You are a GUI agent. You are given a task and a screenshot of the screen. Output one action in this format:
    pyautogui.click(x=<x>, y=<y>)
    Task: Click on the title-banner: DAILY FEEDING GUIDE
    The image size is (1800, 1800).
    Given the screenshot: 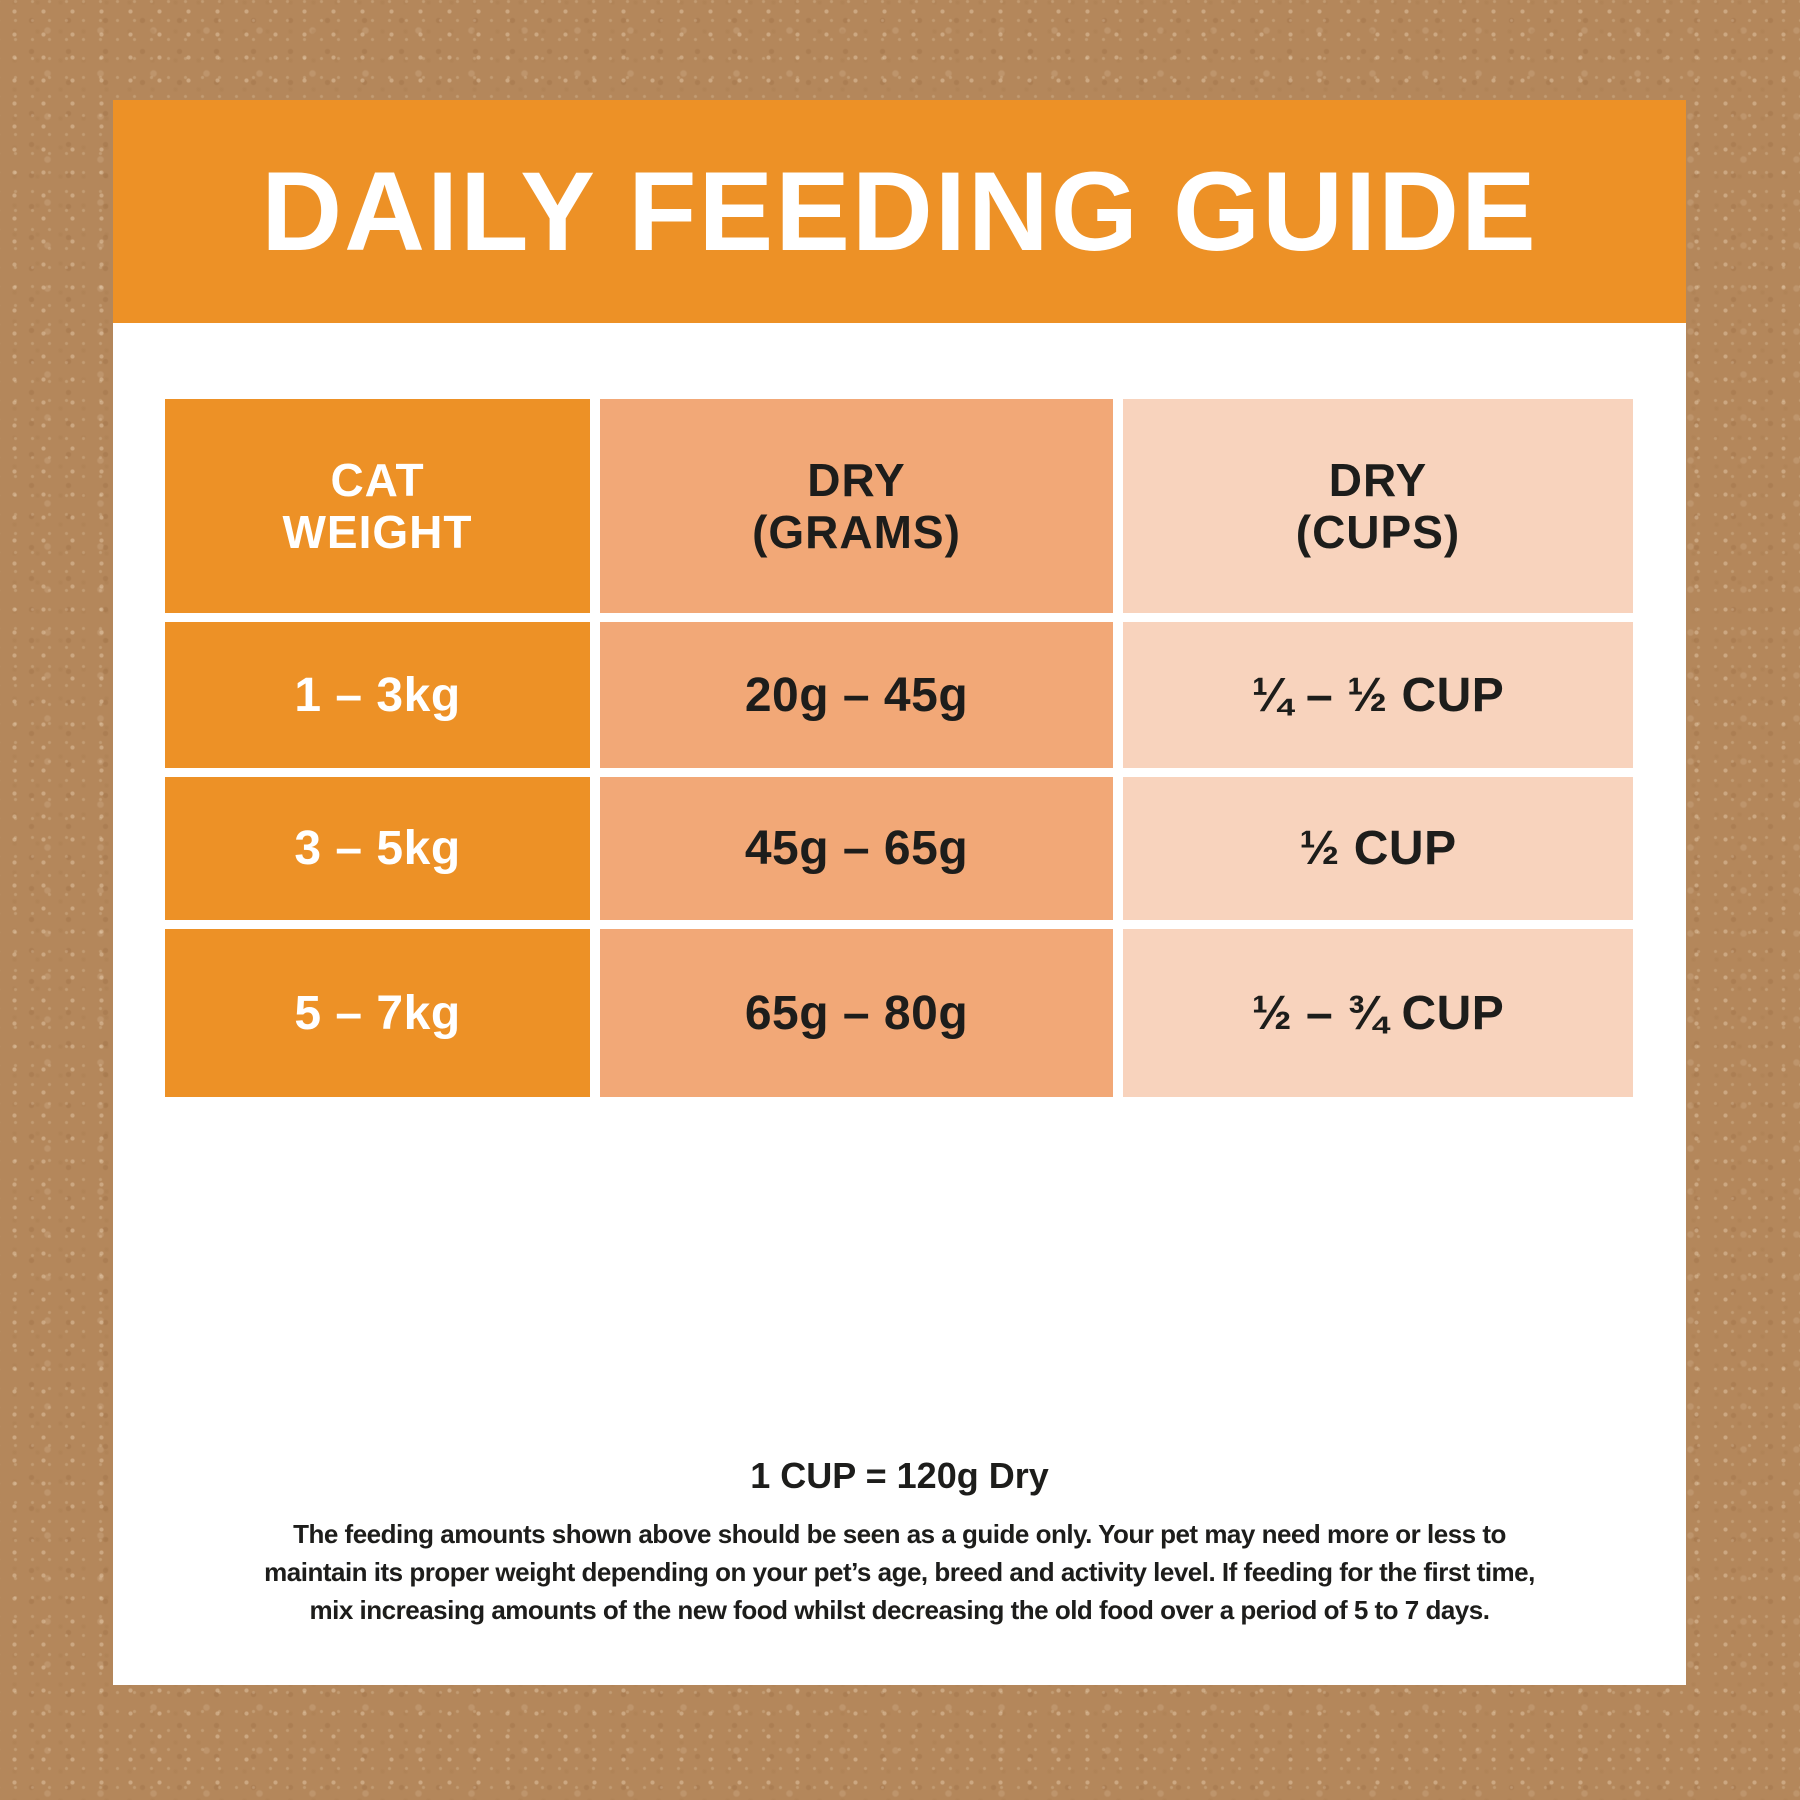 What is the action you would take?
    pyautogui.click(x=899, y=211)
    